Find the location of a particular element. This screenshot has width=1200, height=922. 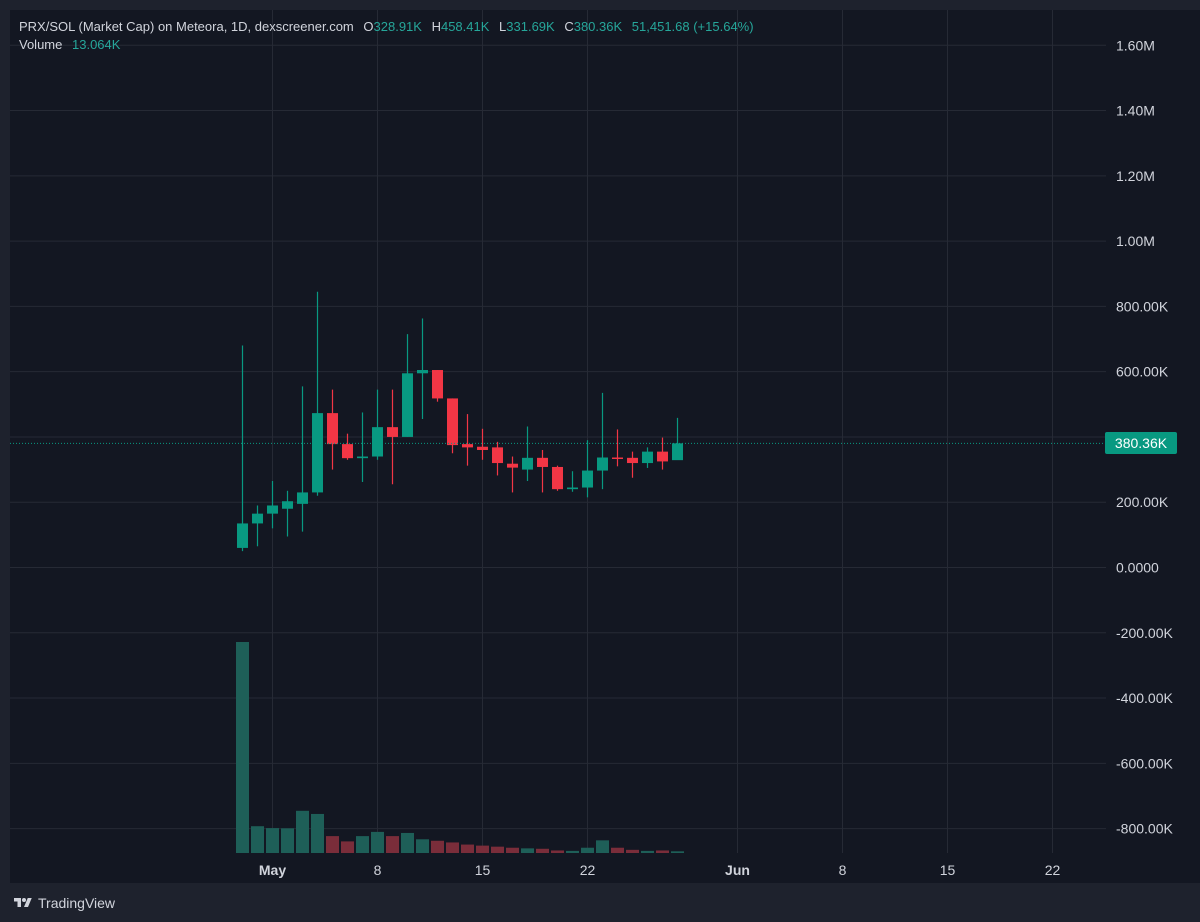

price-tick-label: 800.00K is located at coordinates (1142, 306).